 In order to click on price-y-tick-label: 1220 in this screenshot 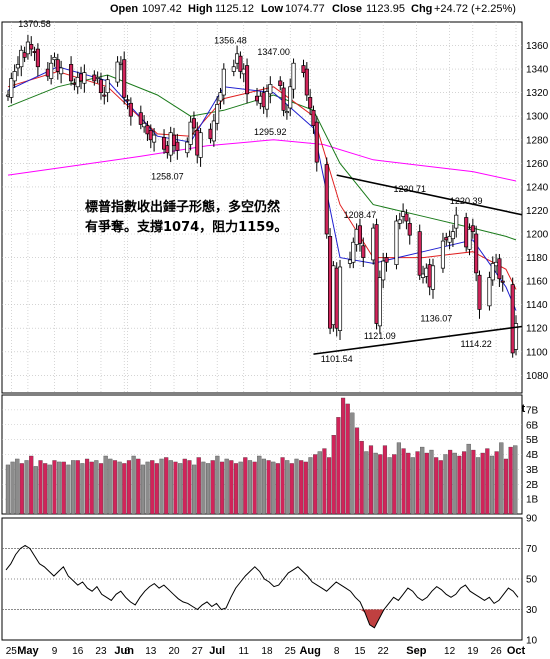, I will do `click(537, 211)`.